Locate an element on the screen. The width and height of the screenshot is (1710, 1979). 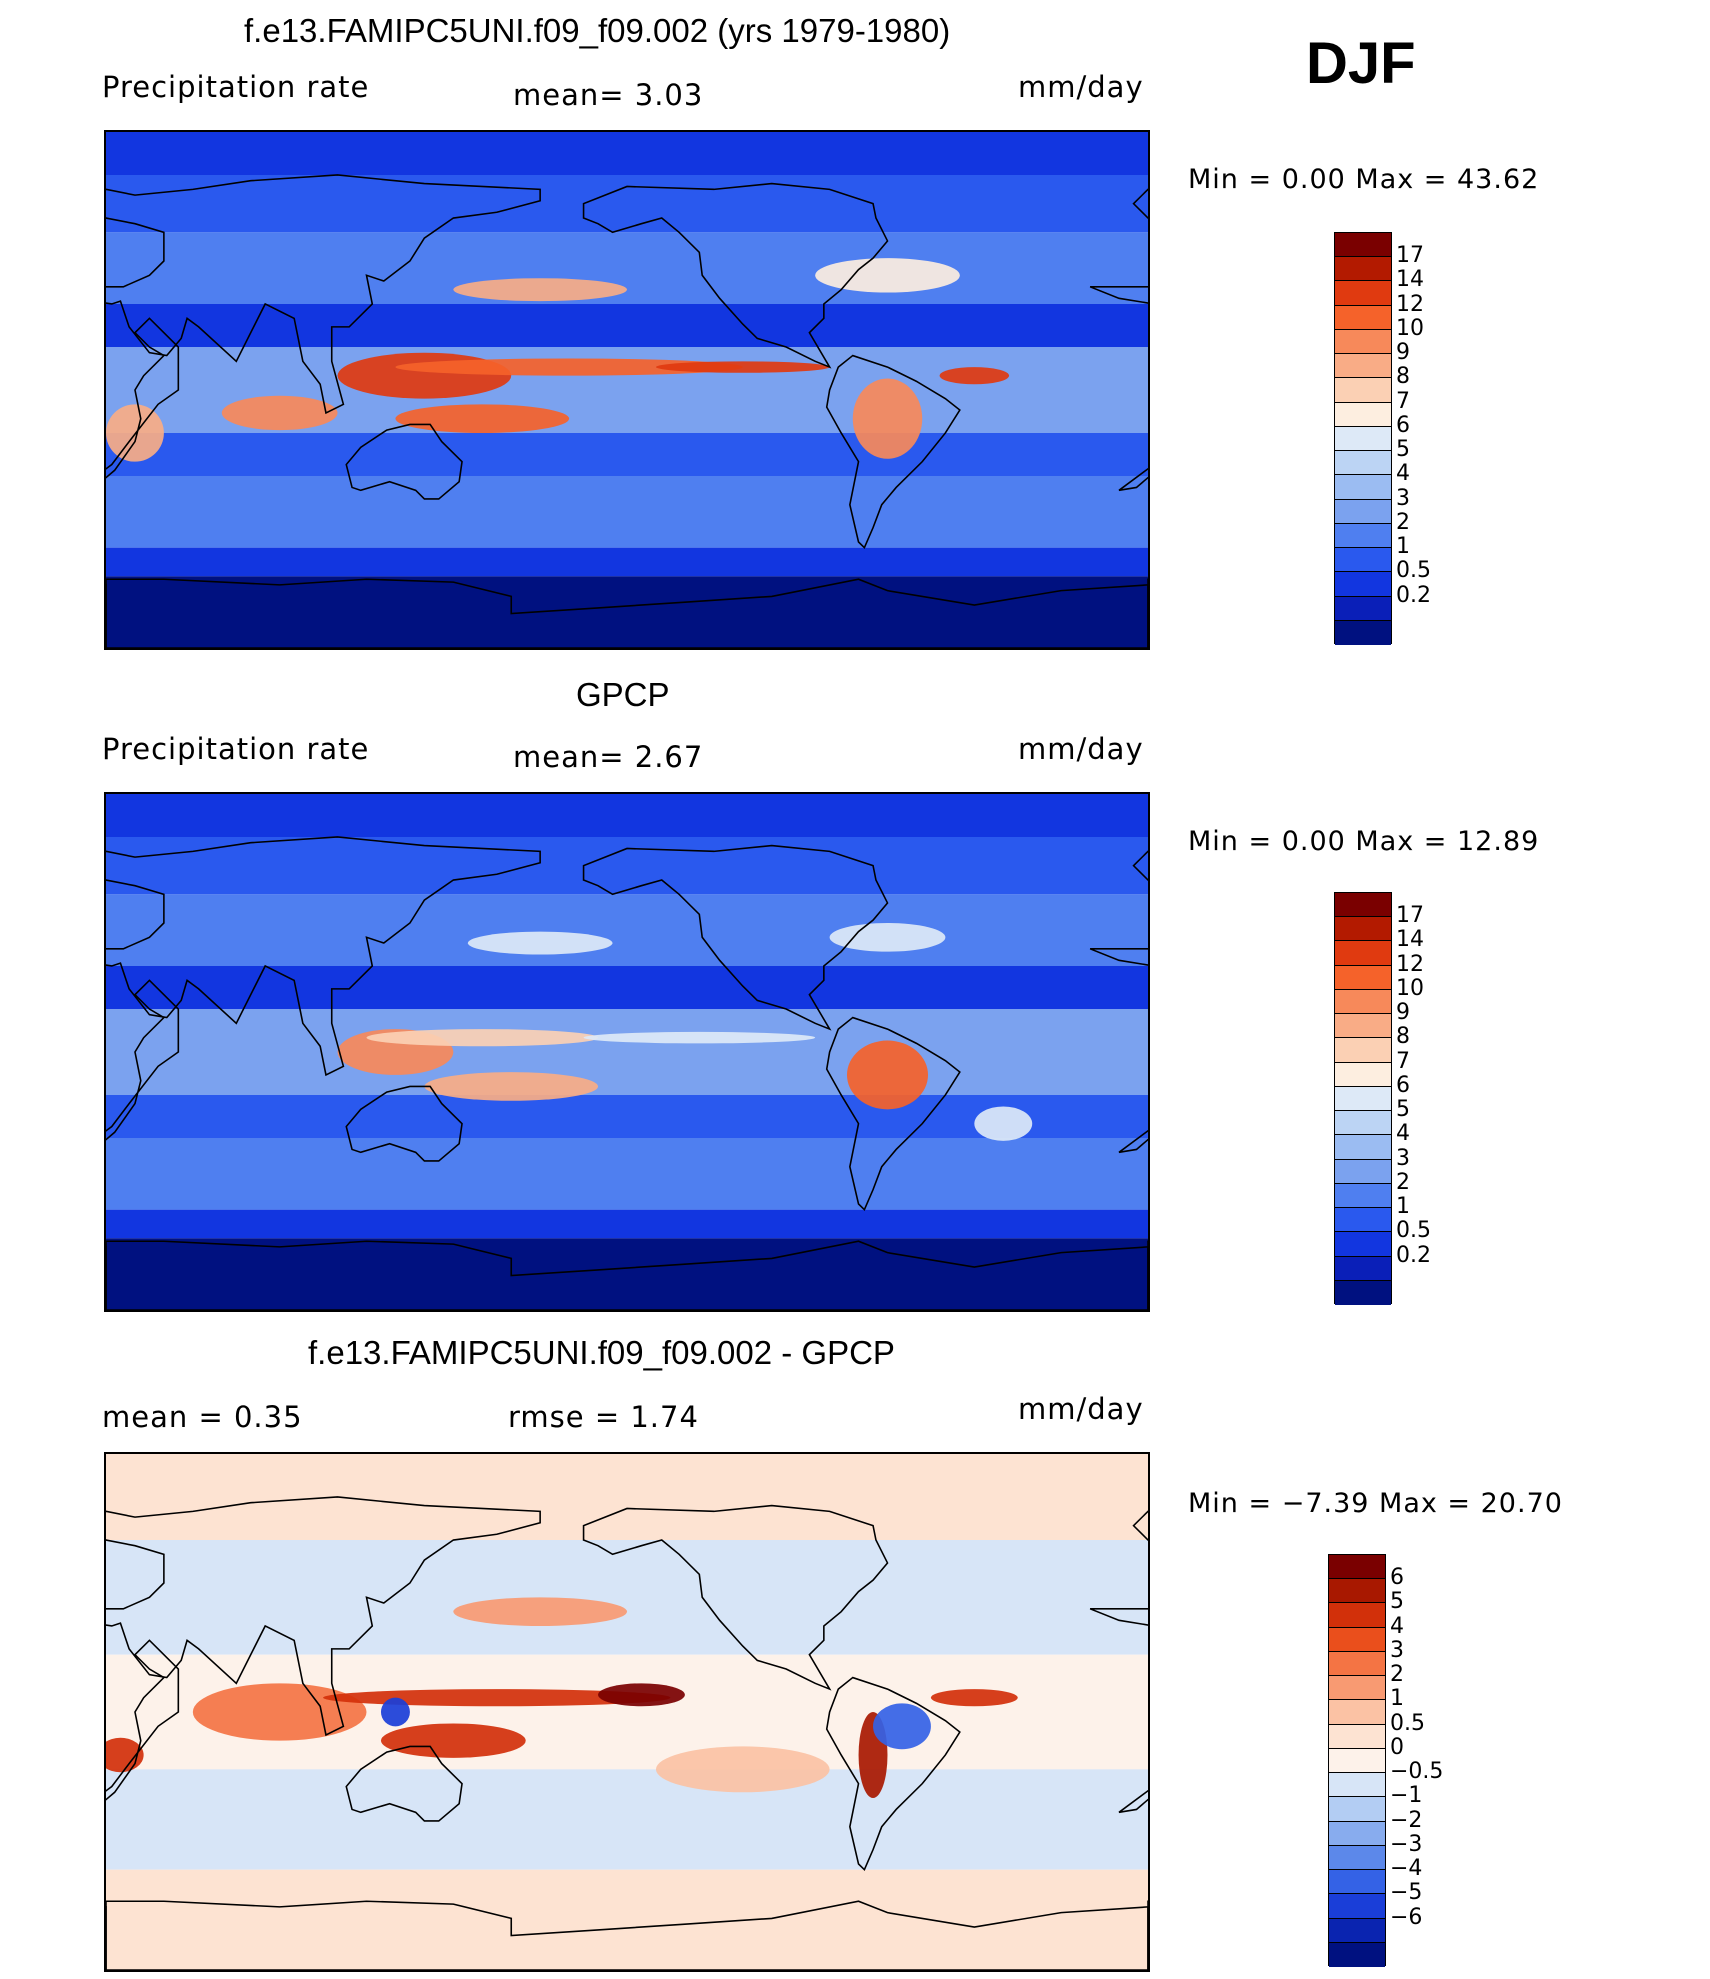
panel-1-units-label: mm/day is located at coordinates (1081, 87).